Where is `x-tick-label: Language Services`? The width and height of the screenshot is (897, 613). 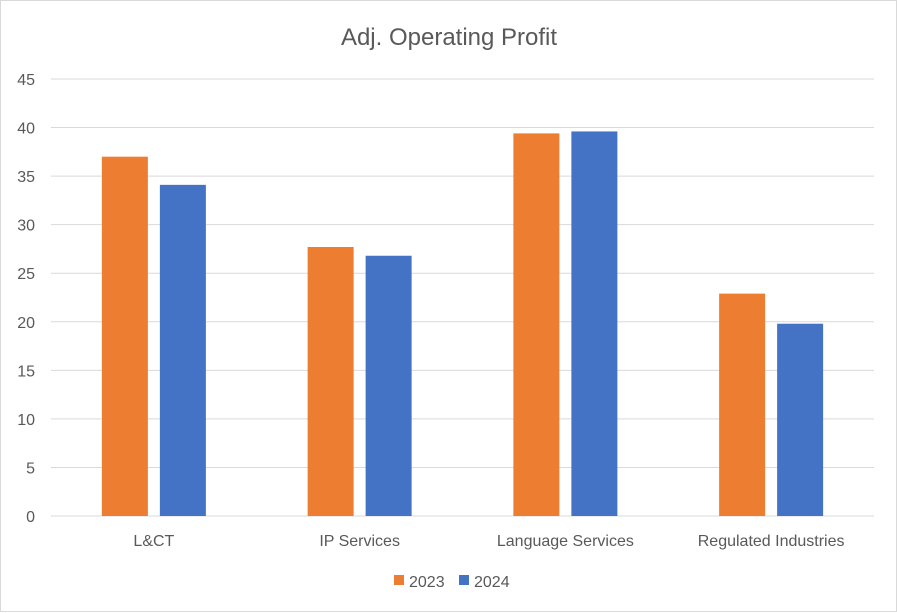
x-tick-label: Language Services is located at coordinates (565, 541).